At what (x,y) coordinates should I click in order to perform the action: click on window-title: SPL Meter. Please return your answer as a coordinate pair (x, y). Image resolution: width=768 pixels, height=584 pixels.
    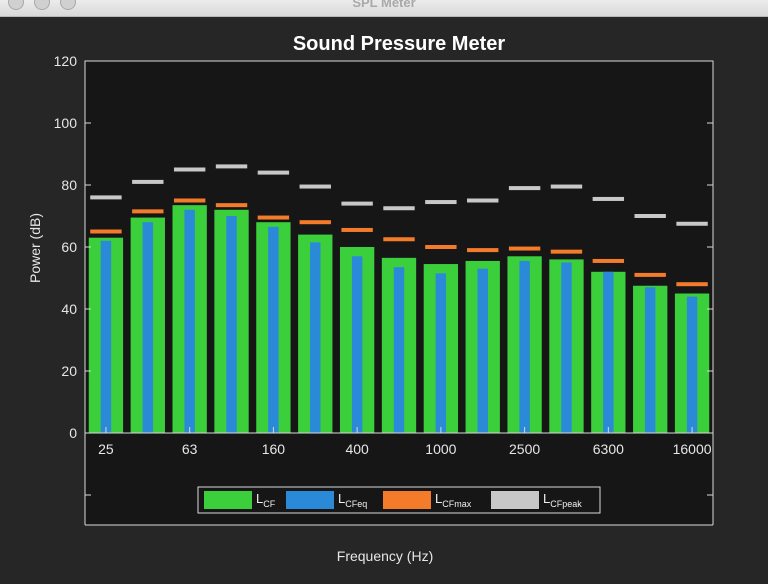
    Looking at the image, I should click on (384, 5).